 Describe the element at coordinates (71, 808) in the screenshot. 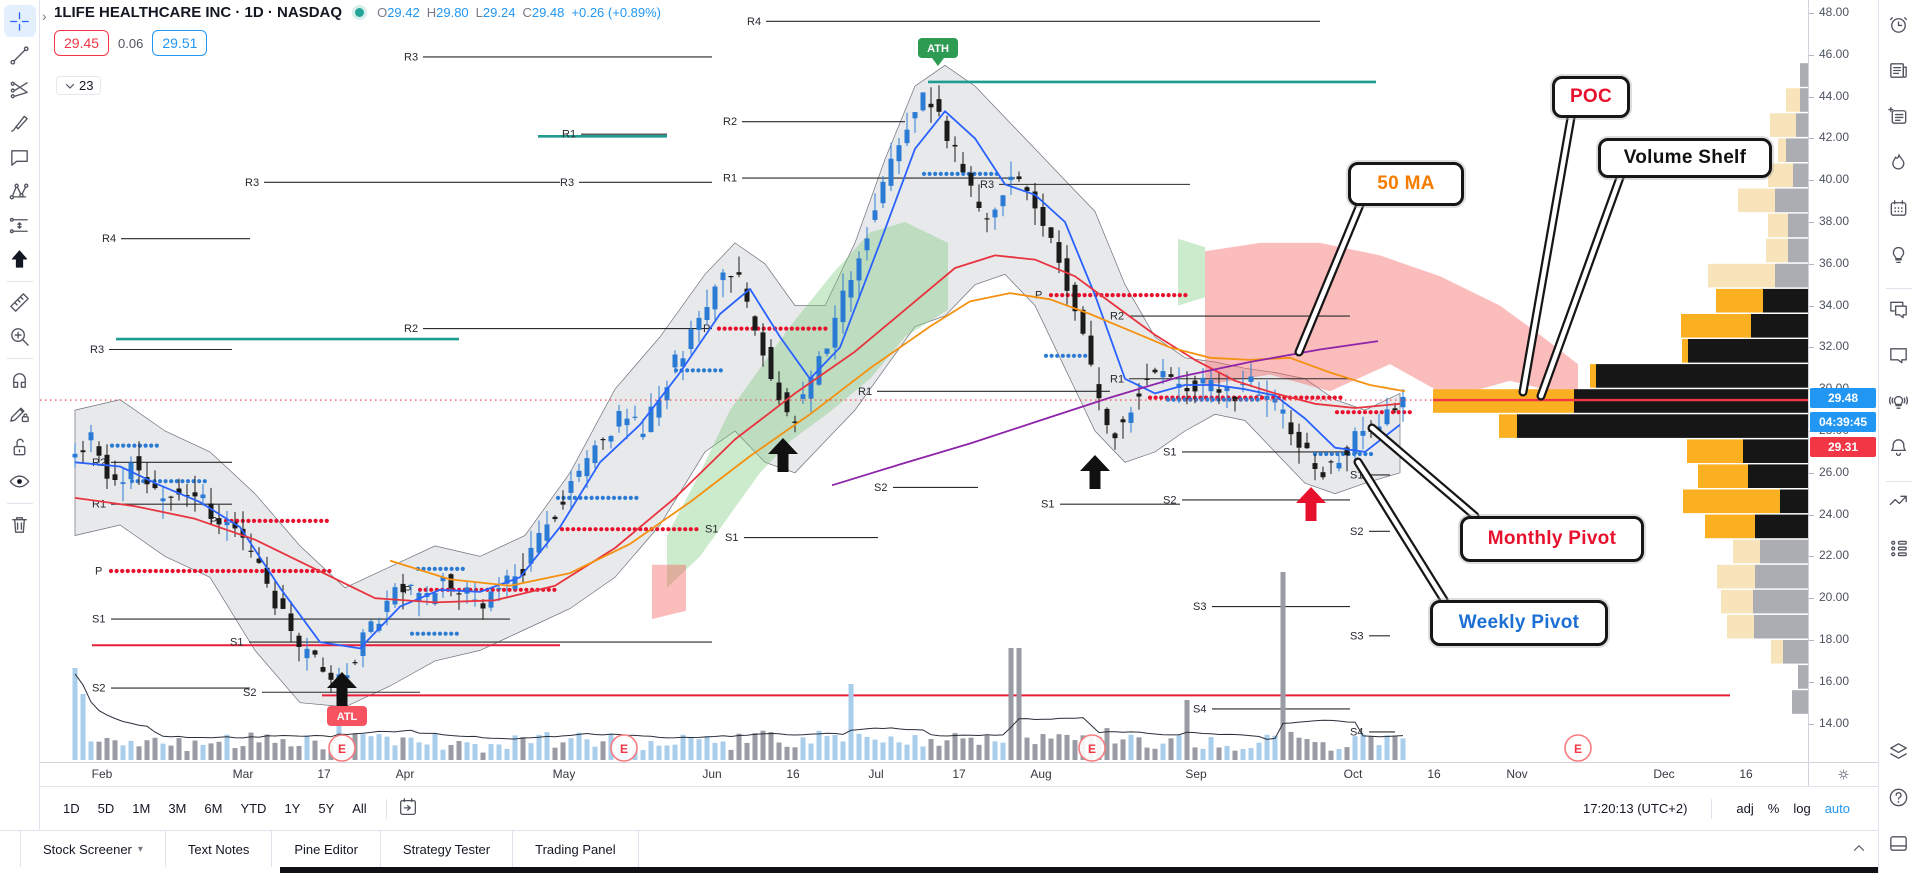

I see `range-button-1d: 1D` at that location.